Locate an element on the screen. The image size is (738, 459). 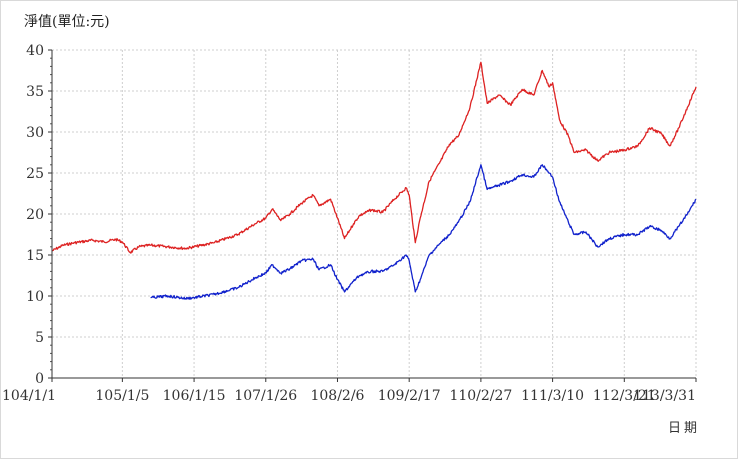
x-tick-label: 112/3/21 is located at coordinates (624, 396).